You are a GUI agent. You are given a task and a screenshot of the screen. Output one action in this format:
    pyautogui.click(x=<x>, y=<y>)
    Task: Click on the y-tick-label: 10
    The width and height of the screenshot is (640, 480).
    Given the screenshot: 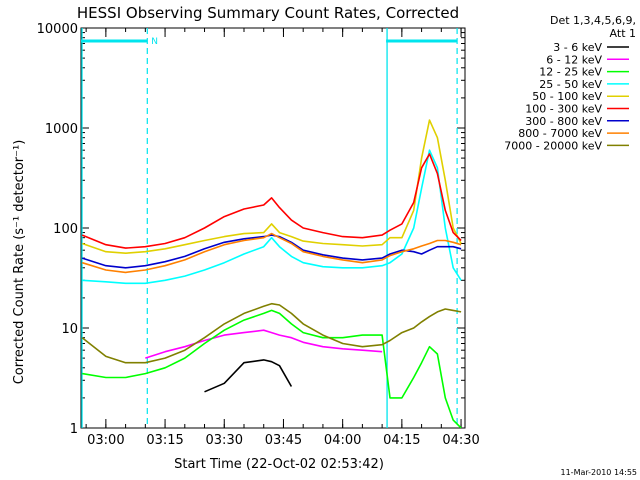 What is the action you would take?
    pyautogui.click(x=69, y=329)
    